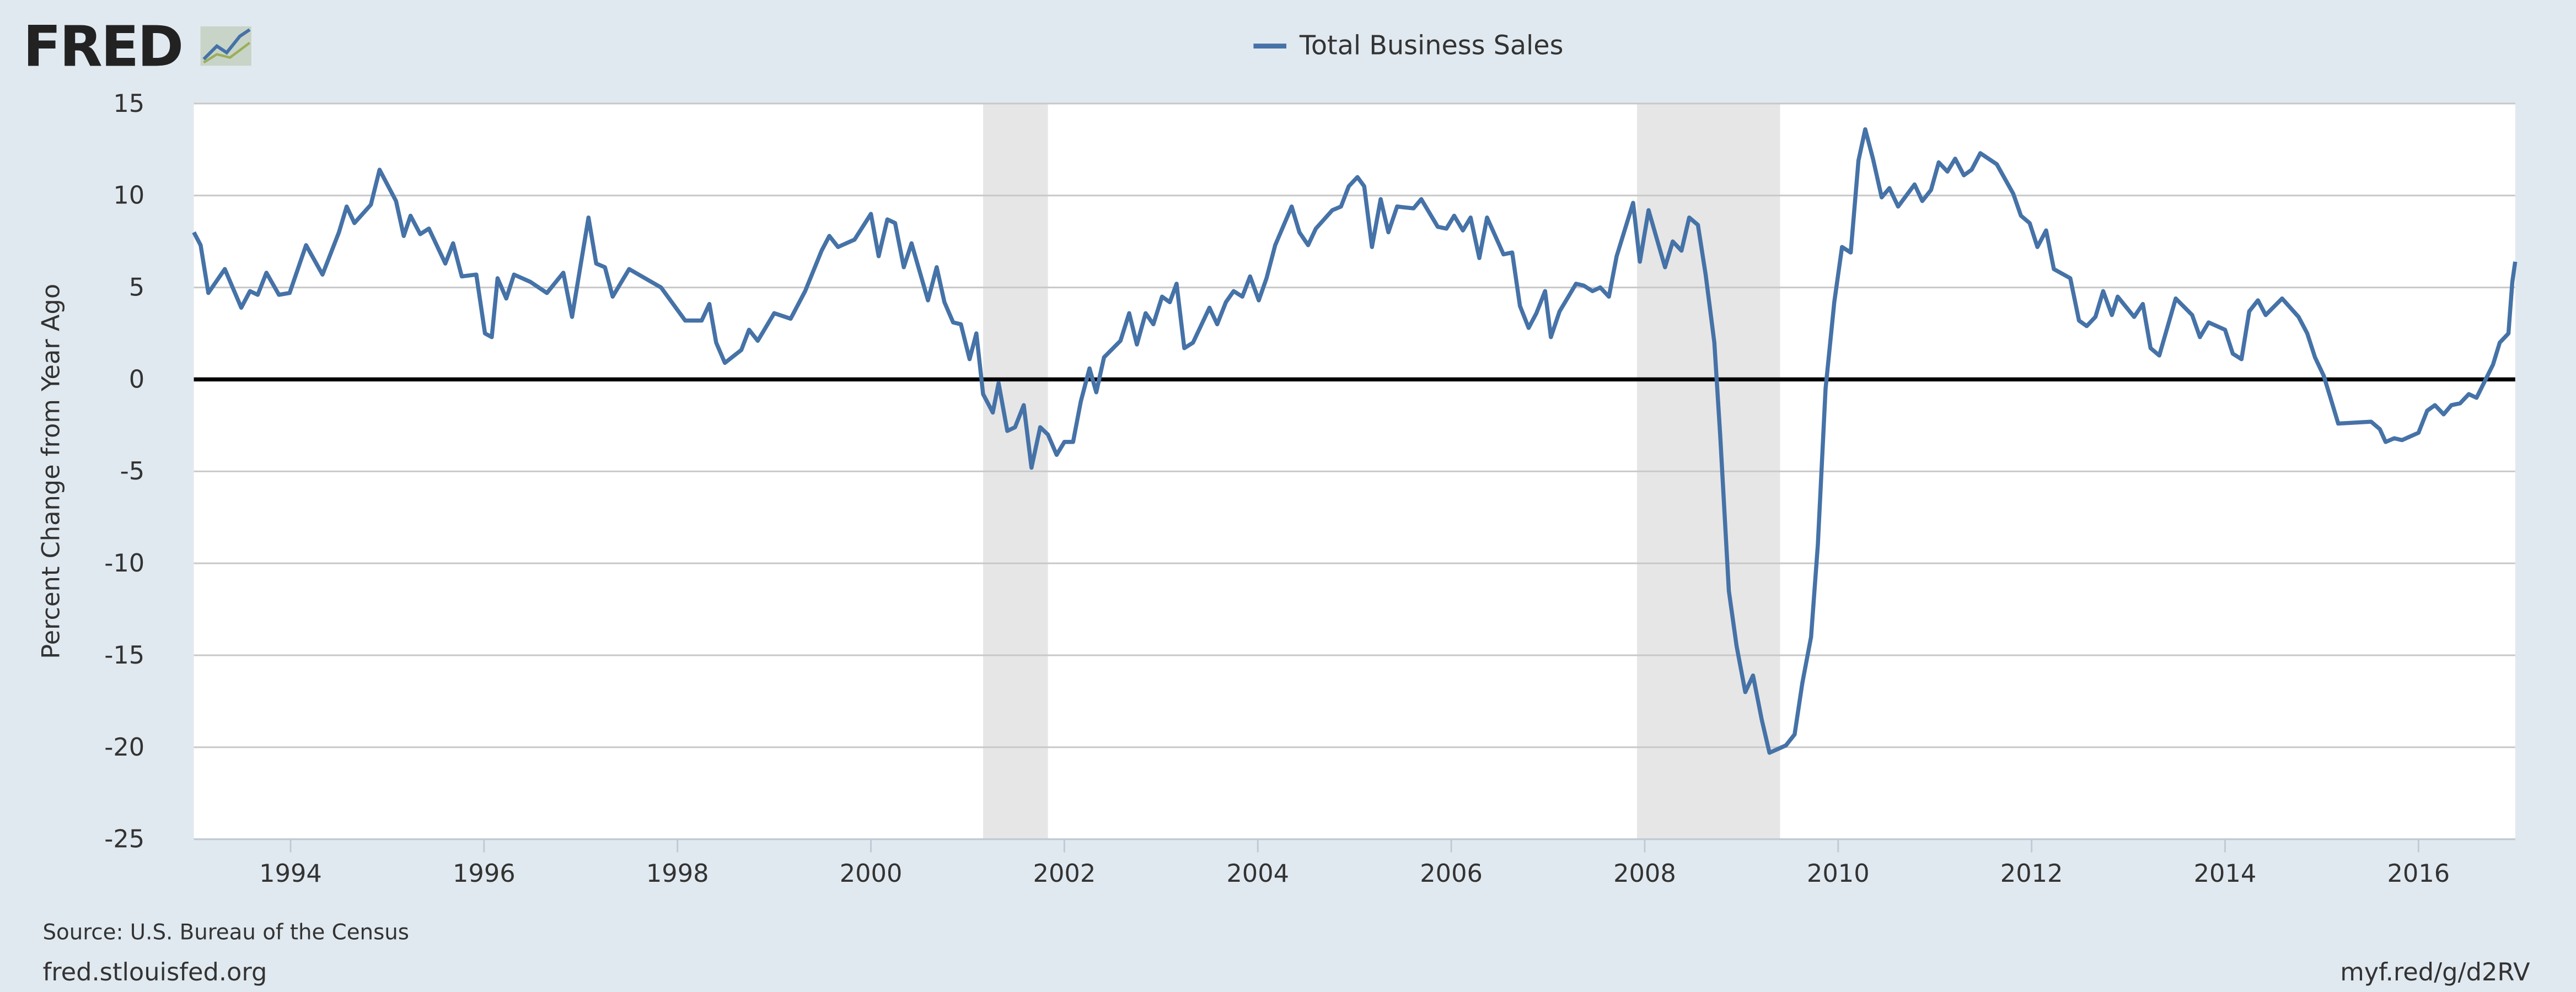 The width and height of the screenshot is (2576, 992). I want to click on y-tick-label: -5, so click(132, 471).